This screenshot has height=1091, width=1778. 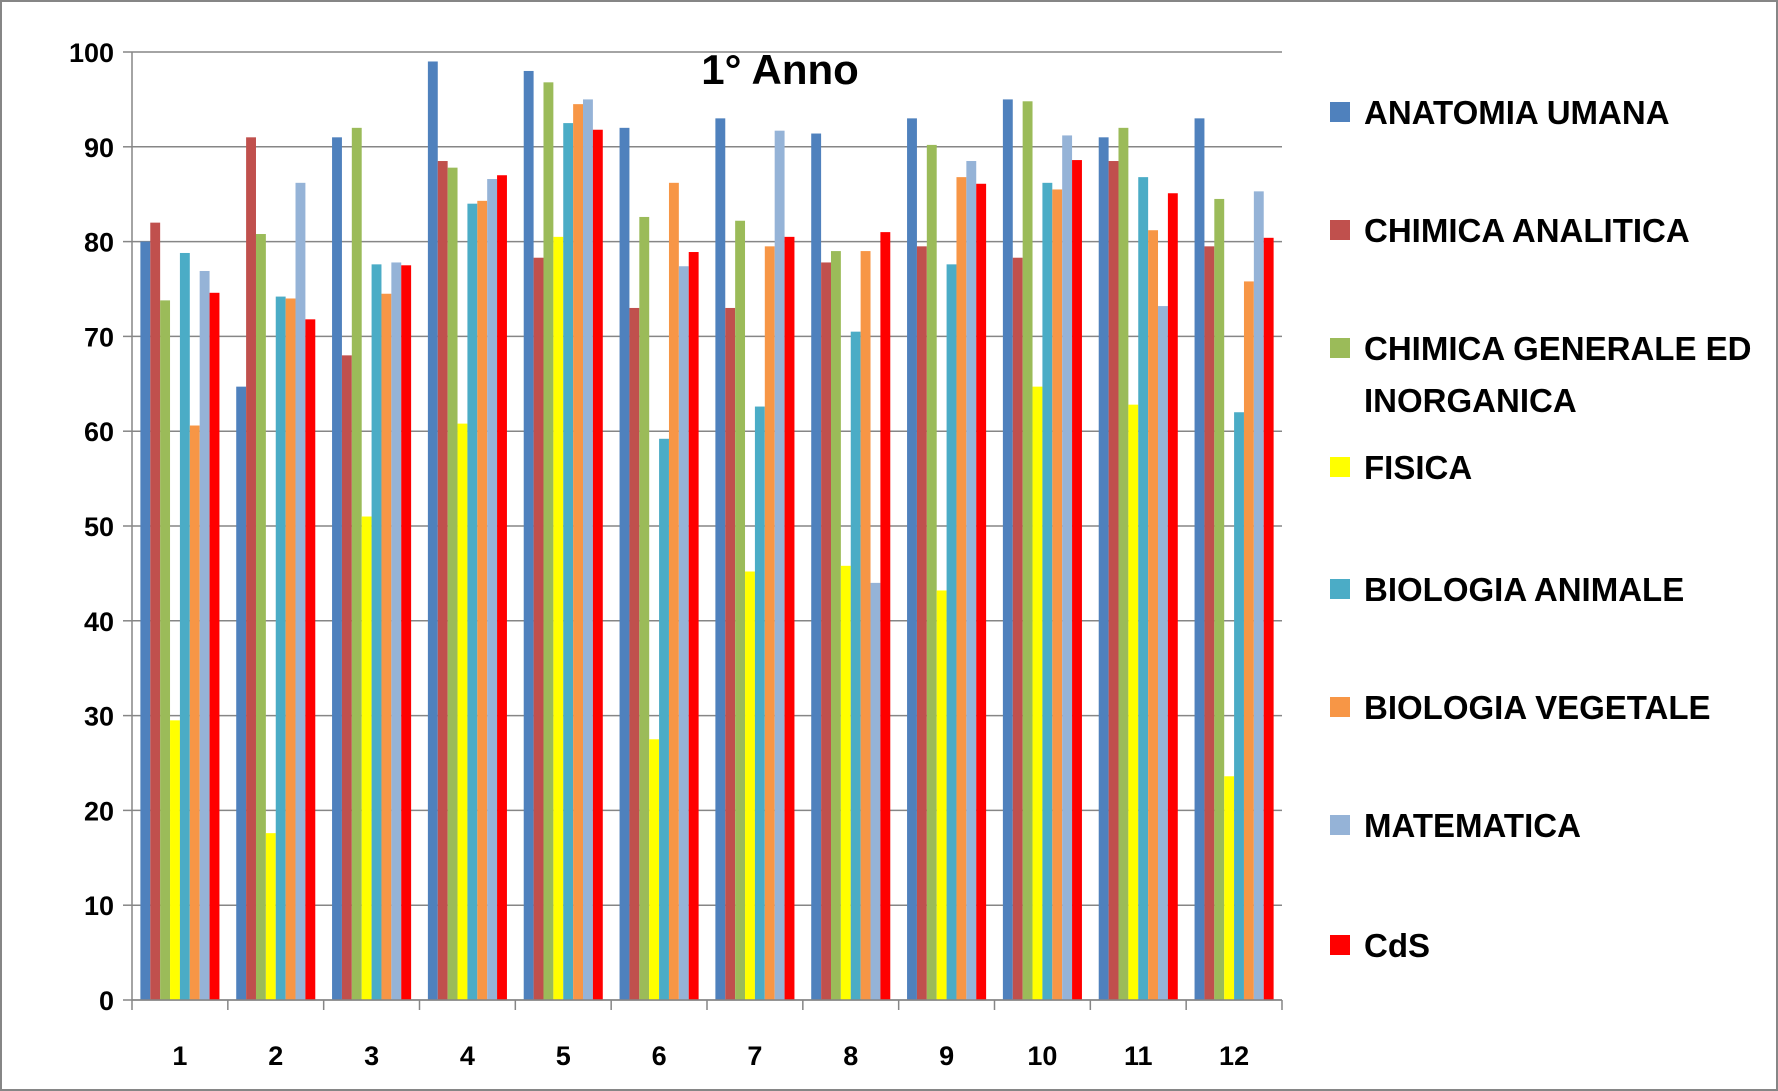 I want to click on y-tick-label: 90, so click(x=99, y=148).